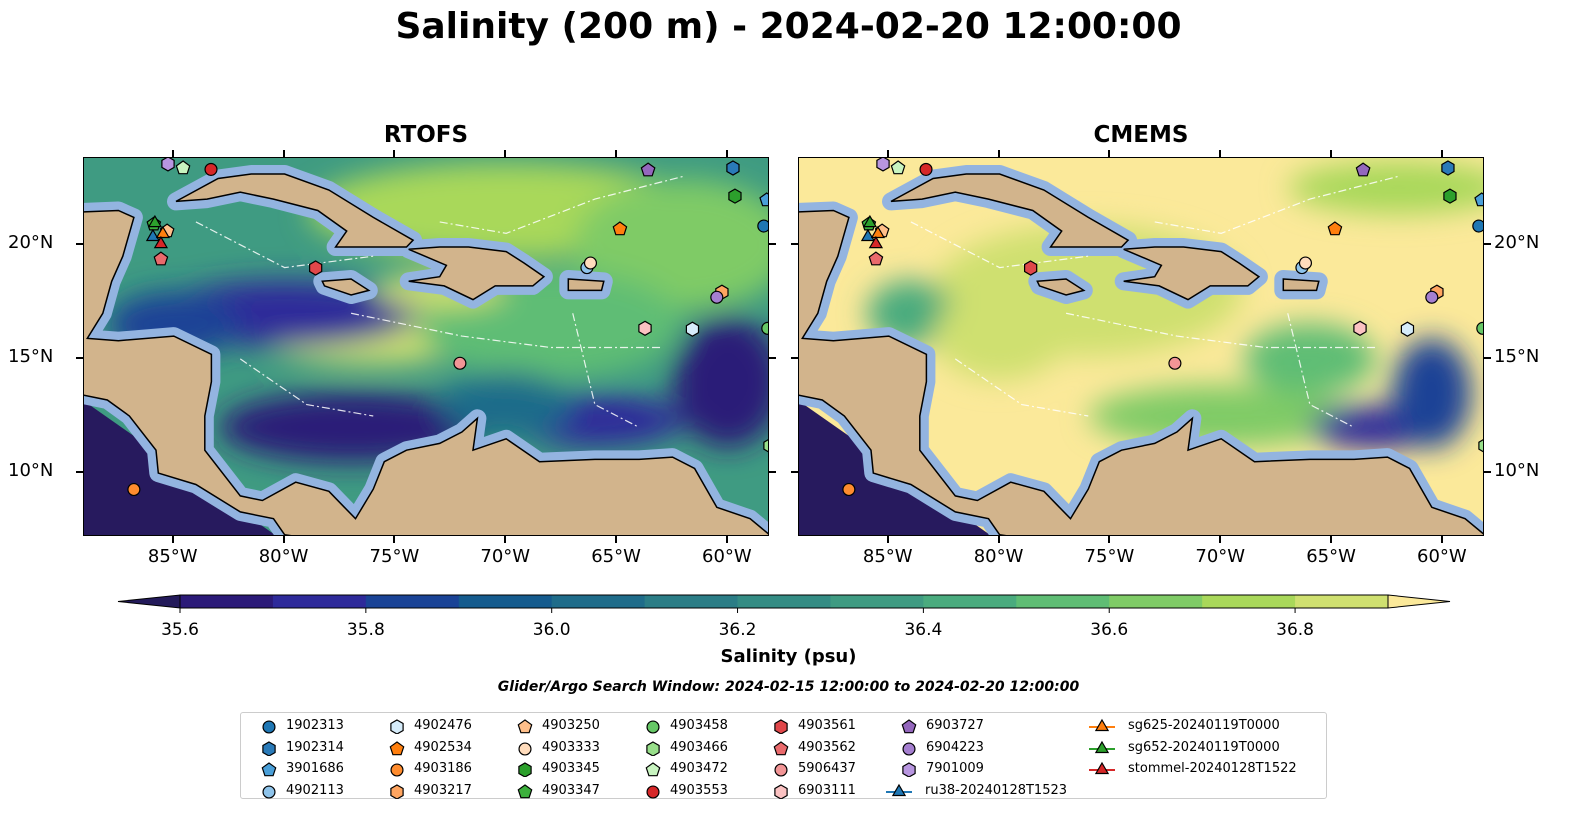  Describe the element at coordinates (1419, 601) in the screenshot. I see `colorbar-over-extension` at that location.